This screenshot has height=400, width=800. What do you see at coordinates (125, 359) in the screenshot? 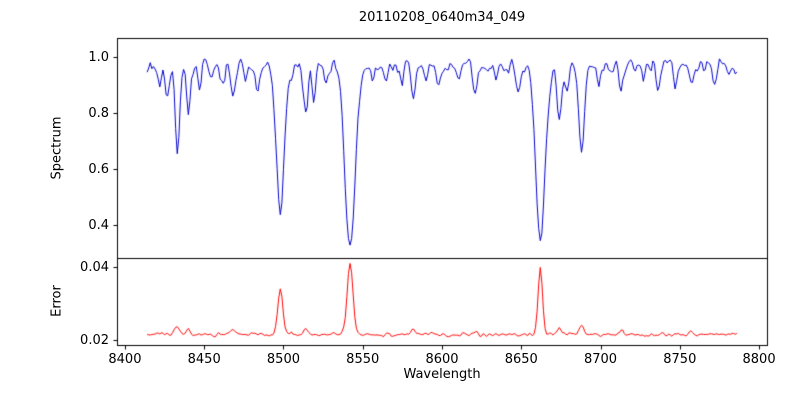
I see `x-tick-label: 8400` at bounding box center [125, 359].